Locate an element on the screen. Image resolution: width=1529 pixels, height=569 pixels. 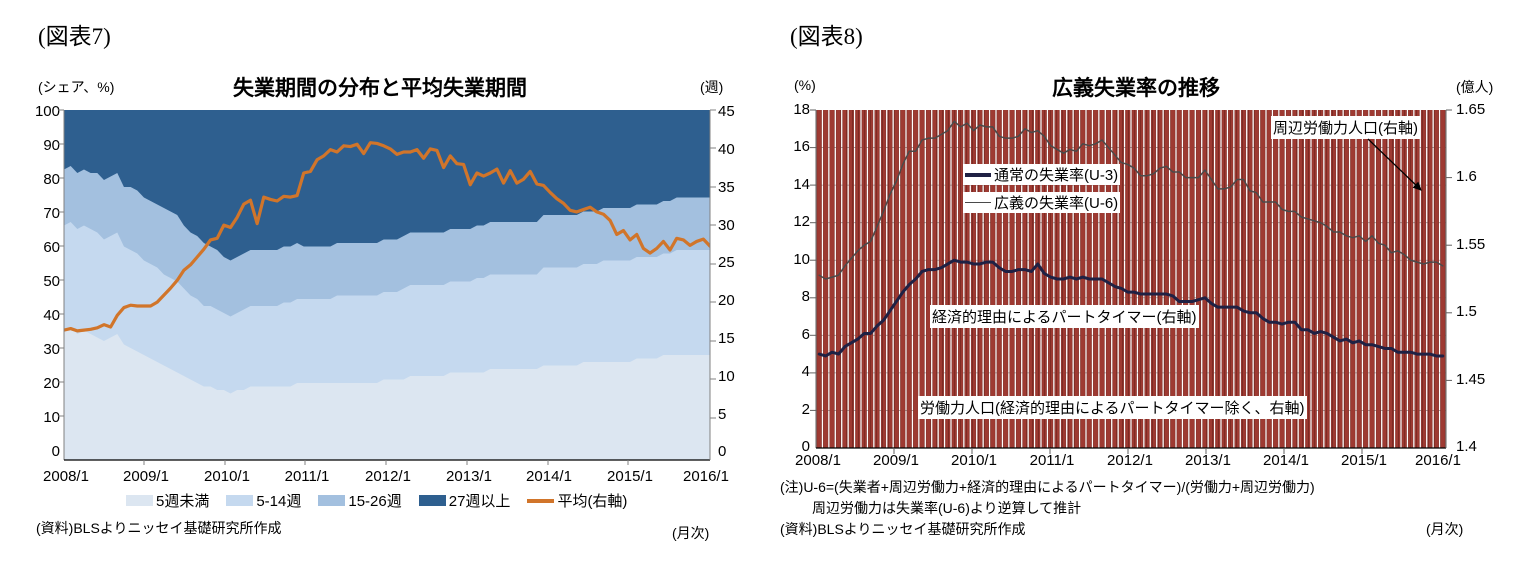
figure-8-label: (図表8) is located at coordinates (826, 36).